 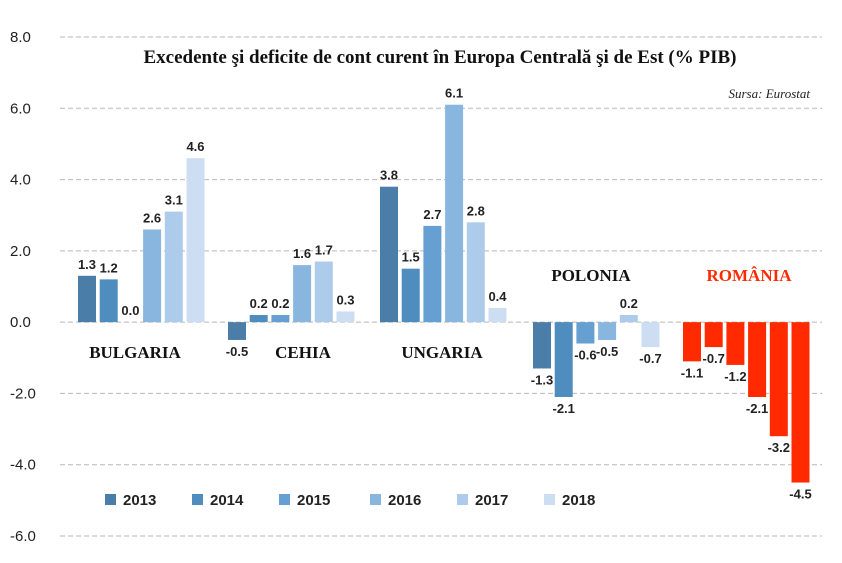 What do you see at coordinates (345, 317) in the screenshot?
I see `bar-cehia-2018` at bounding box center [345, 317].